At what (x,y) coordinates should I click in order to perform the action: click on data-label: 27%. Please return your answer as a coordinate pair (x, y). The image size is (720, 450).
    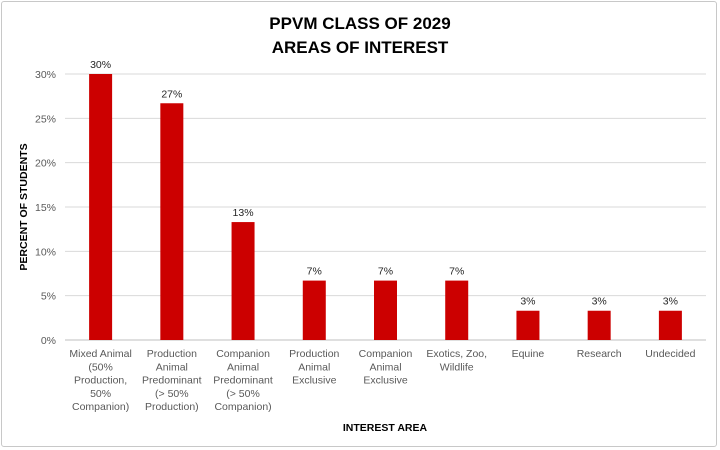
    Looking at the image, I should click on (171, 94).